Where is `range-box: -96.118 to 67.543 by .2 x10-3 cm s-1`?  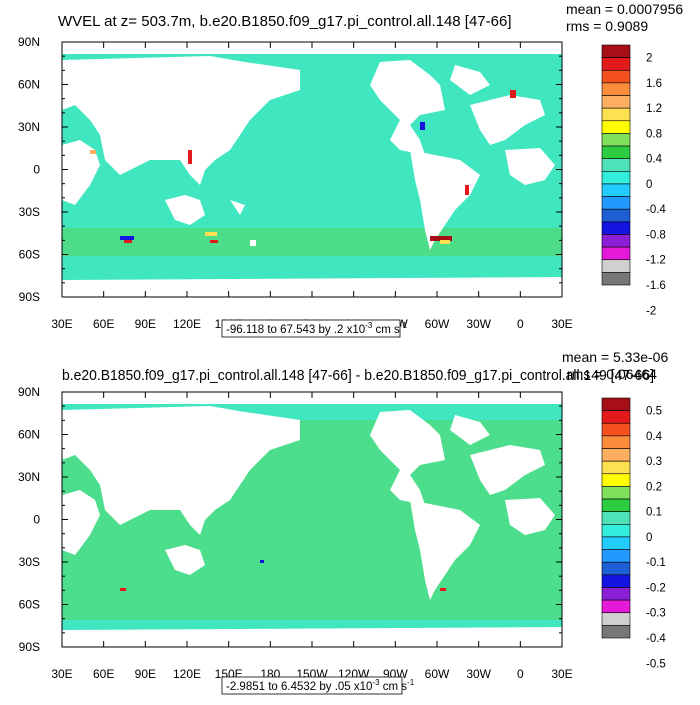 range-box: -96.118 to 67.543 by .2 x10-3 cm s-1 is located at coordinates (314, 328).